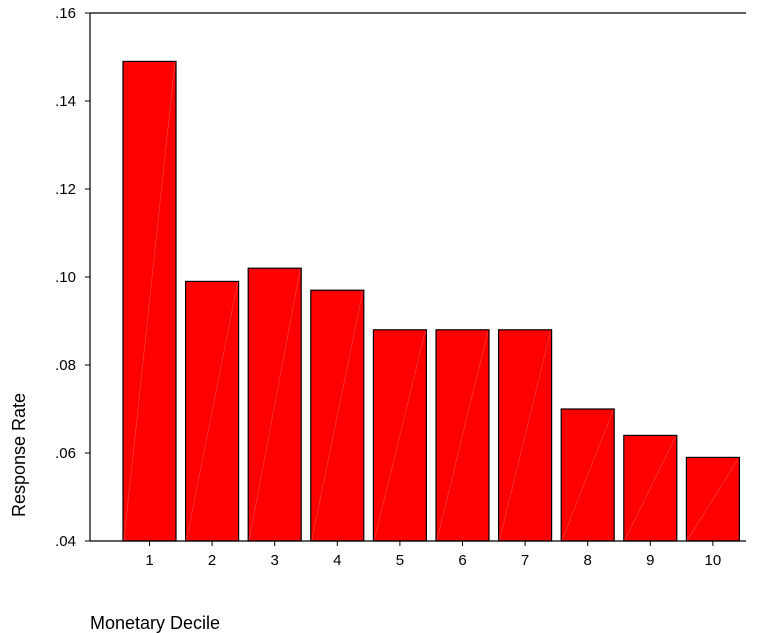 The height and width of the screenshot is (633, 759). Describe the element at coordinates (155, 623) in the screenshot. I see `x-axis-title: Monetary Decile` at that location.